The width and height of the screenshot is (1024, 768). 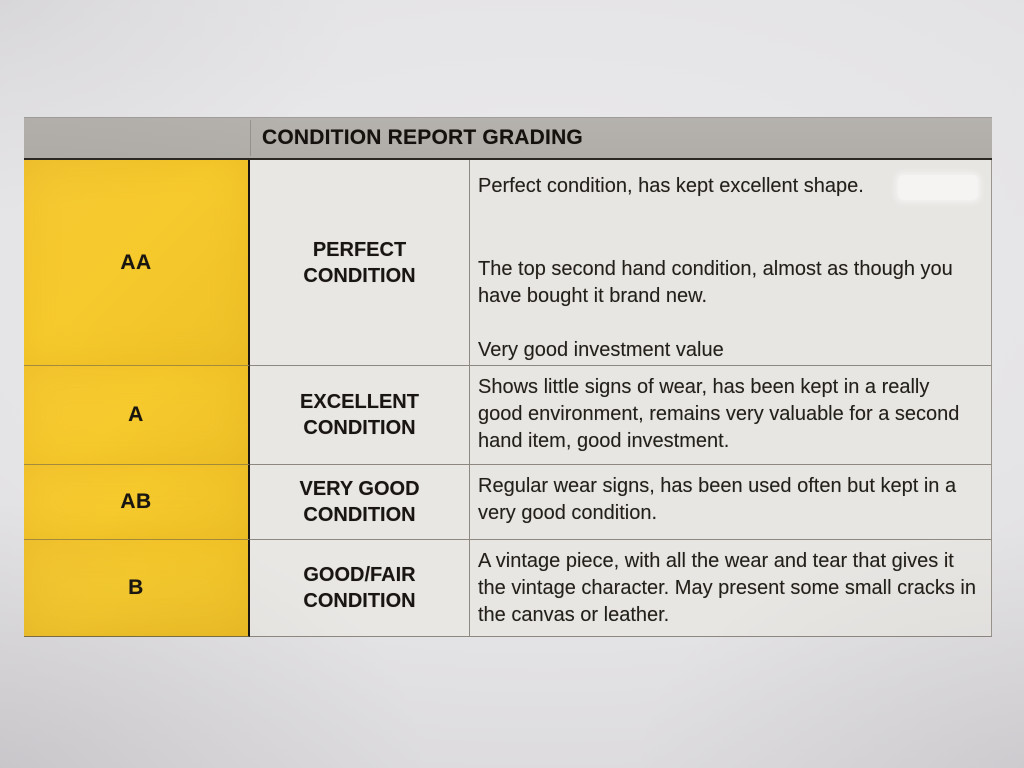 What do you see at coordinates (137, 263) in the screenshot?
I see `grade-cell-aa: AA` at bounding box center [137, 263].